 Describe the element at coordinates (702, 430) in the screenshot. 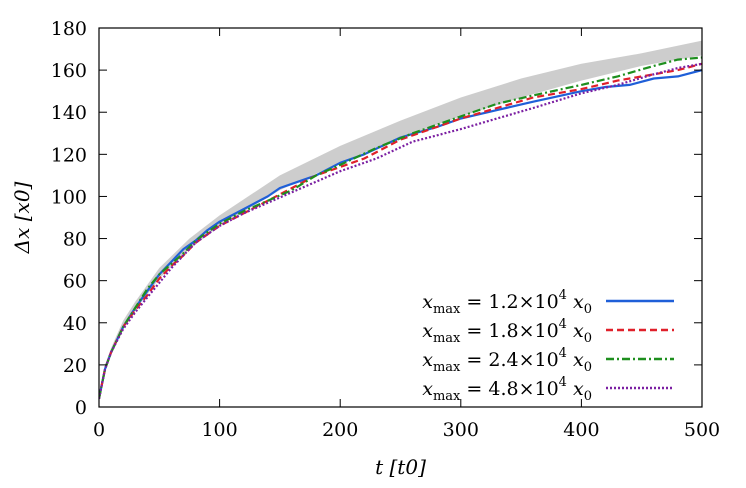

I see `x-tick-label: 500` at that location.